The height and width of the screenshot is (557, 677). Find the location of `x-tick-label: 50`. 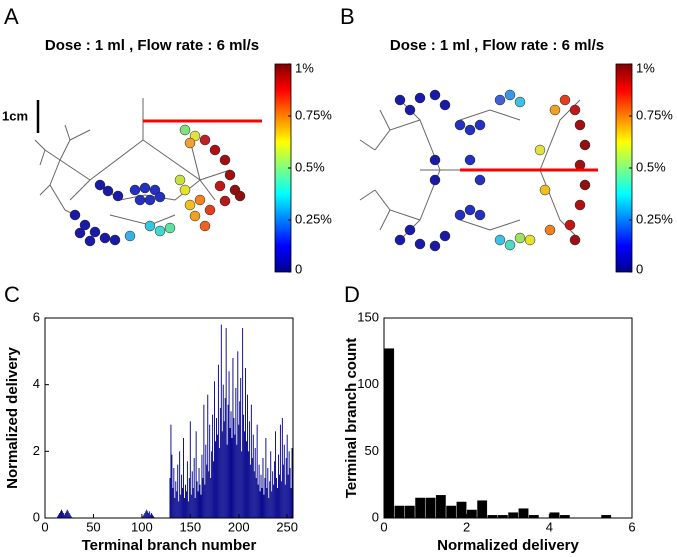

x-tick-label: 50 is located at coordinates (93, 526).